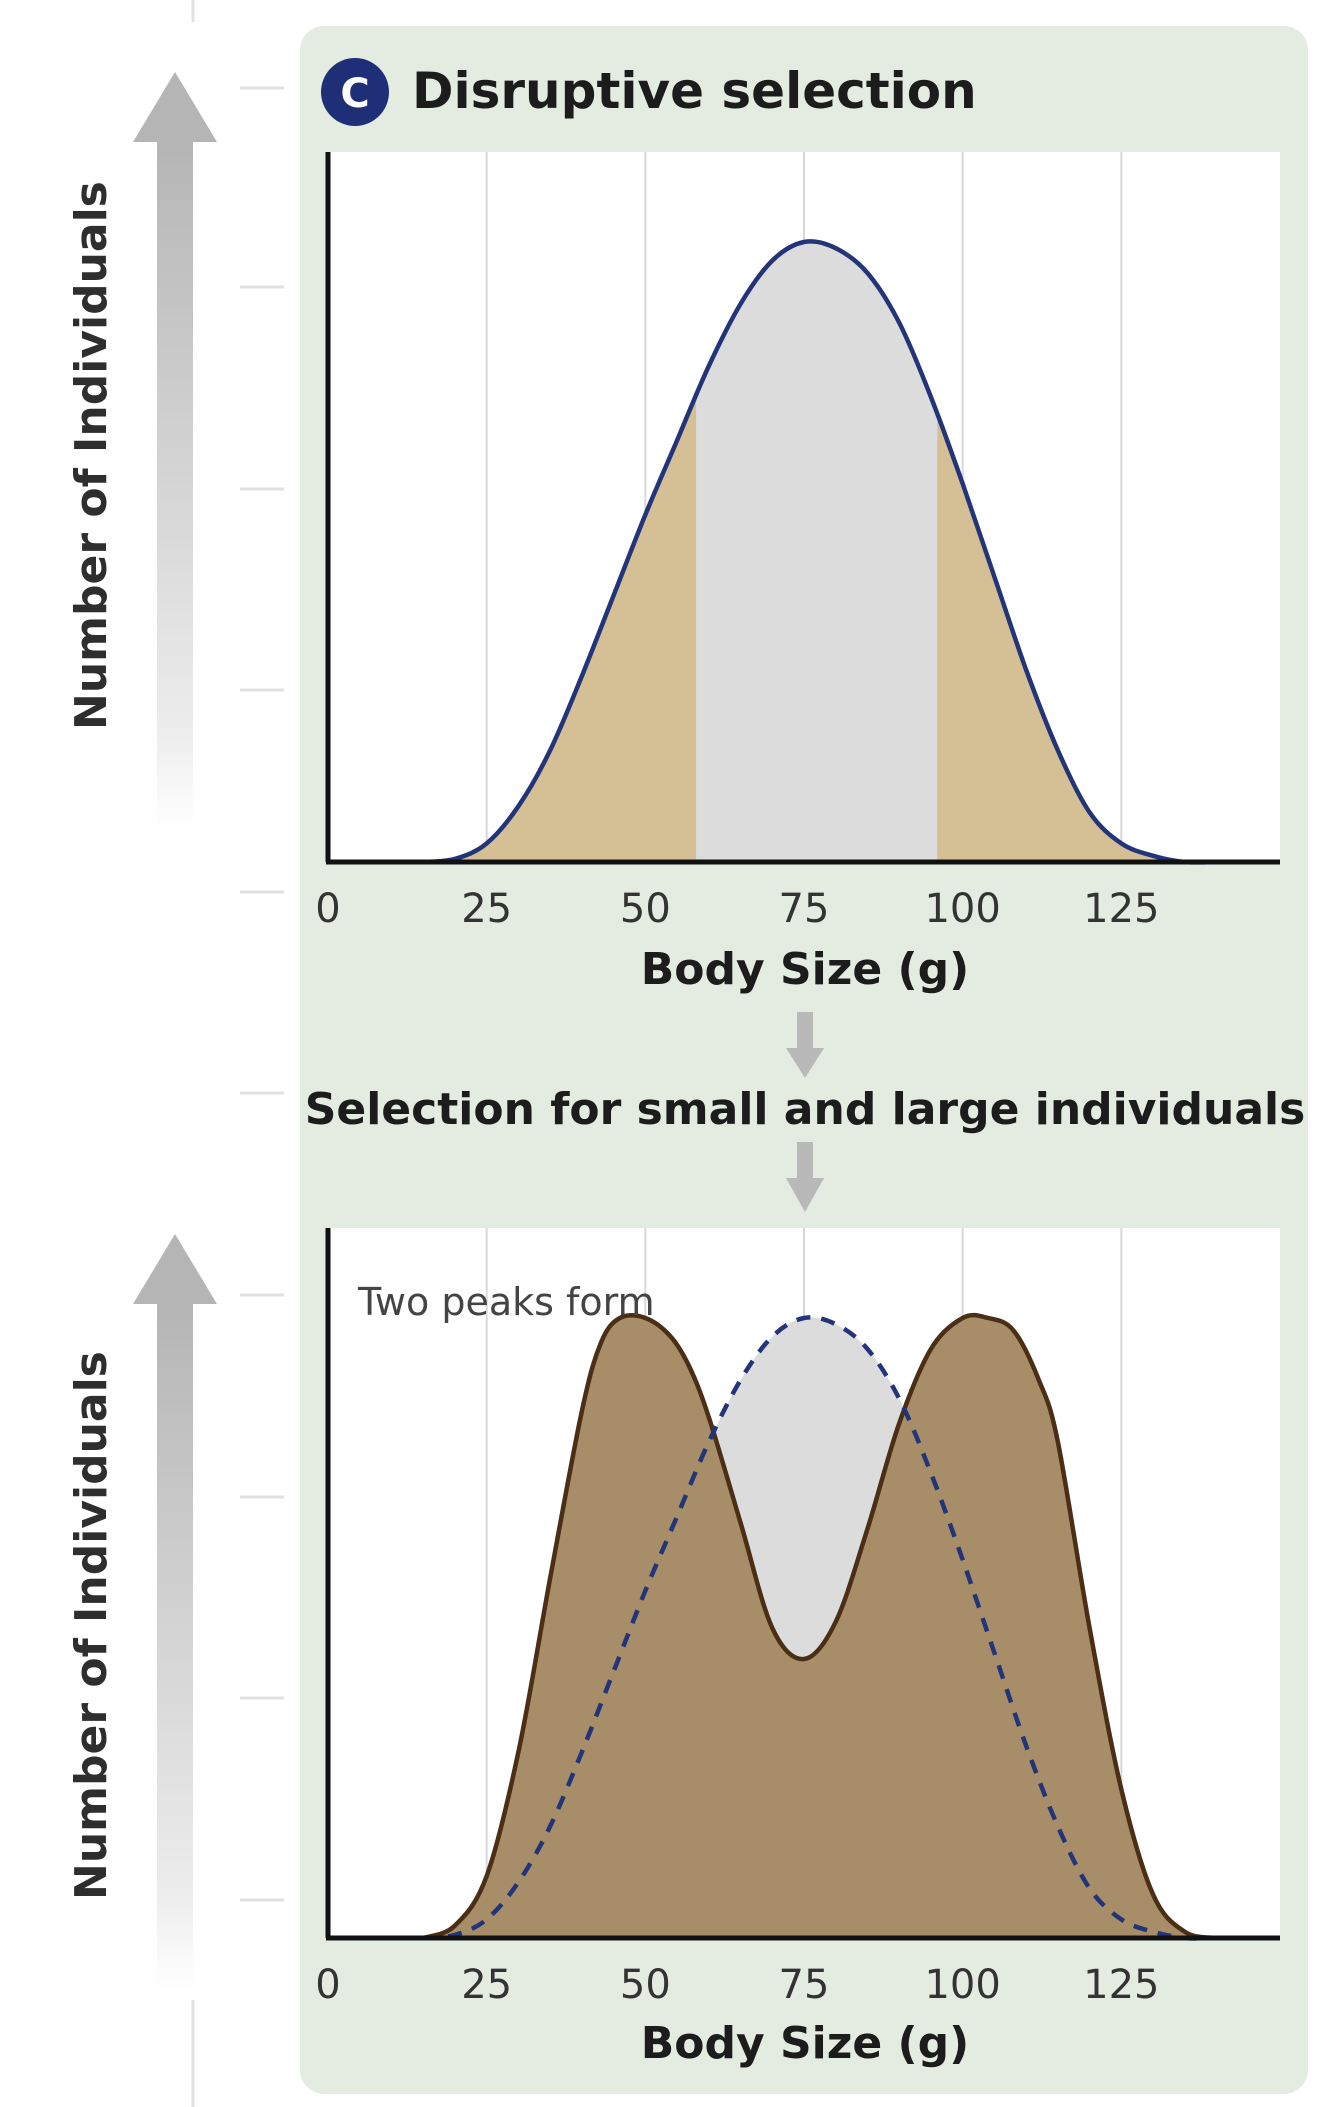 The height and width of the screenshot is (2107, 1334). I want to click on y-axis-label-top: Number of Individuals, so click(91, 455).